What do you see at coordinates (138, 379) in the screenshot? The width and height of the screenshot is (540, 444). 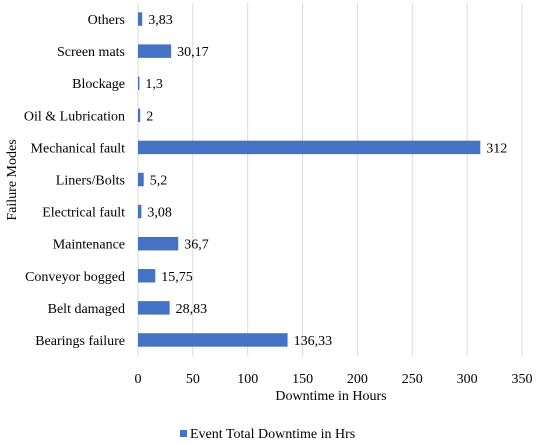 I see `x-tick-label: 0` at bounding box center [138, 379].